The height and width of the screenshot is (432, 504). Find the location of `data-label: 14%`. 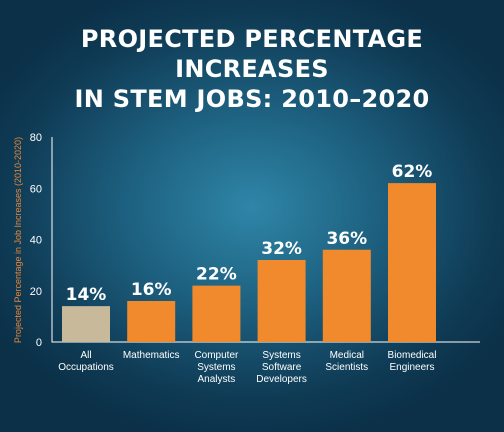

data-label: 14% is located at coordinates (86, 295).